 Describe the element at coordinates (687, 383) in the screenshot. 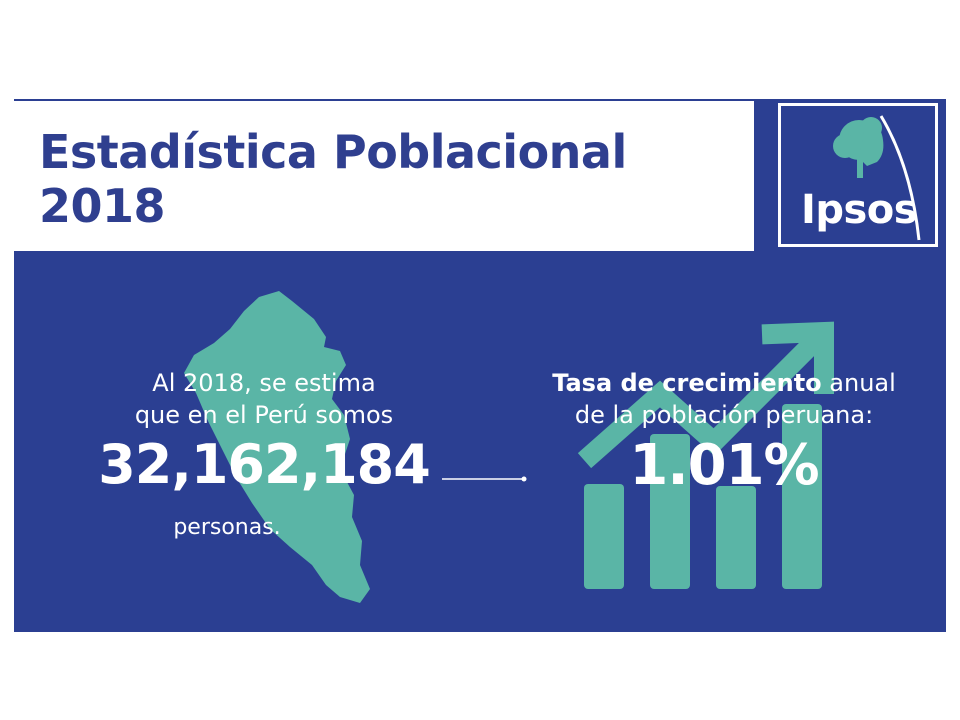

I see `growth-rate-label-bold: Tasa de crecimiento` at that location.